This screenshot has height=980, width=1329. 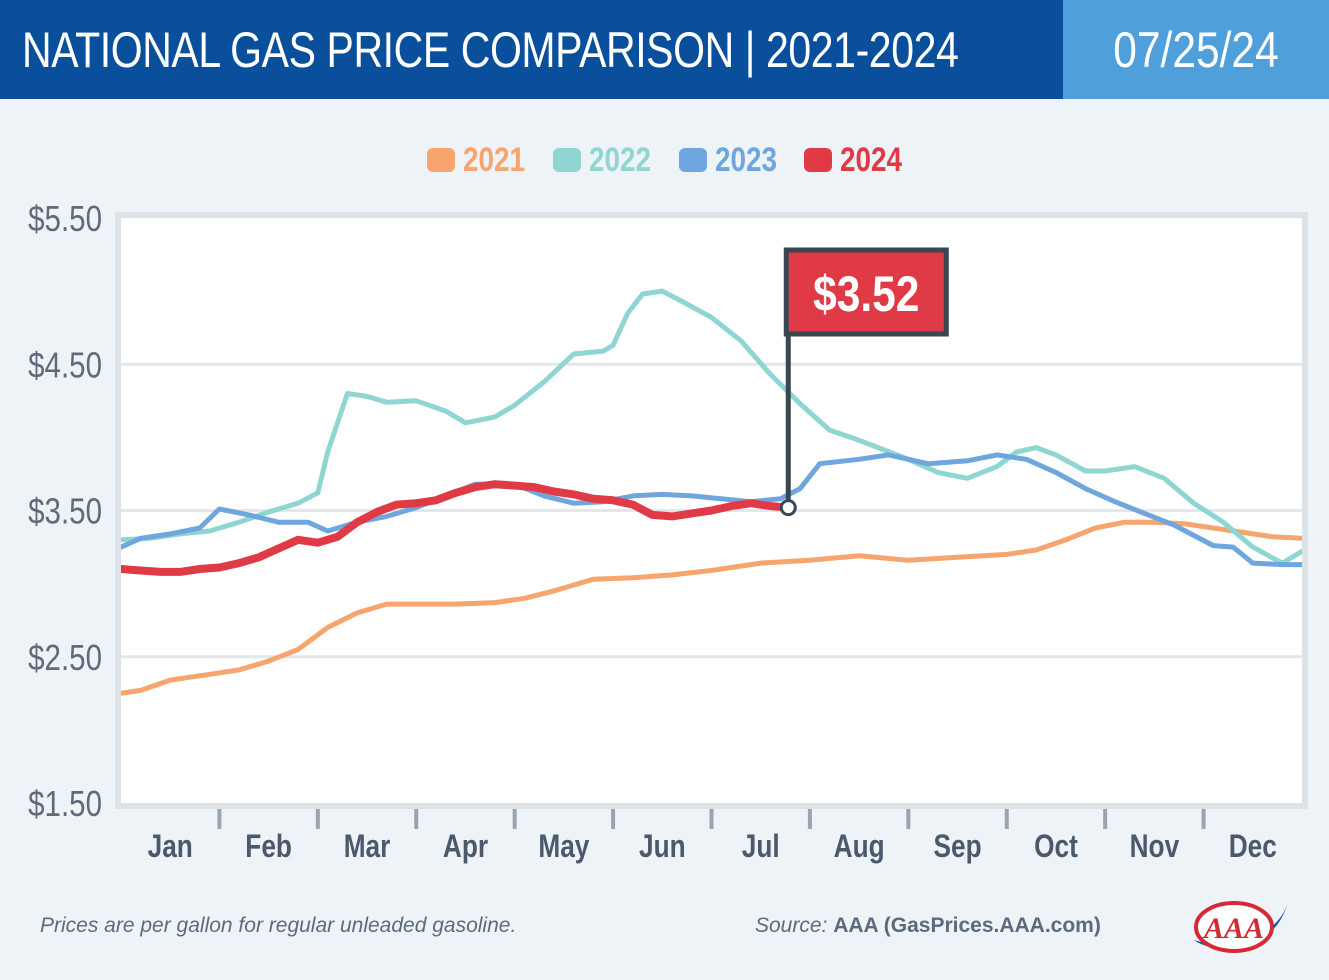 What do you see at coordinates (1056, 847) in the screenshot?
I see `x-tick-label-oct: Oct` at bounding box center [1056, 847].